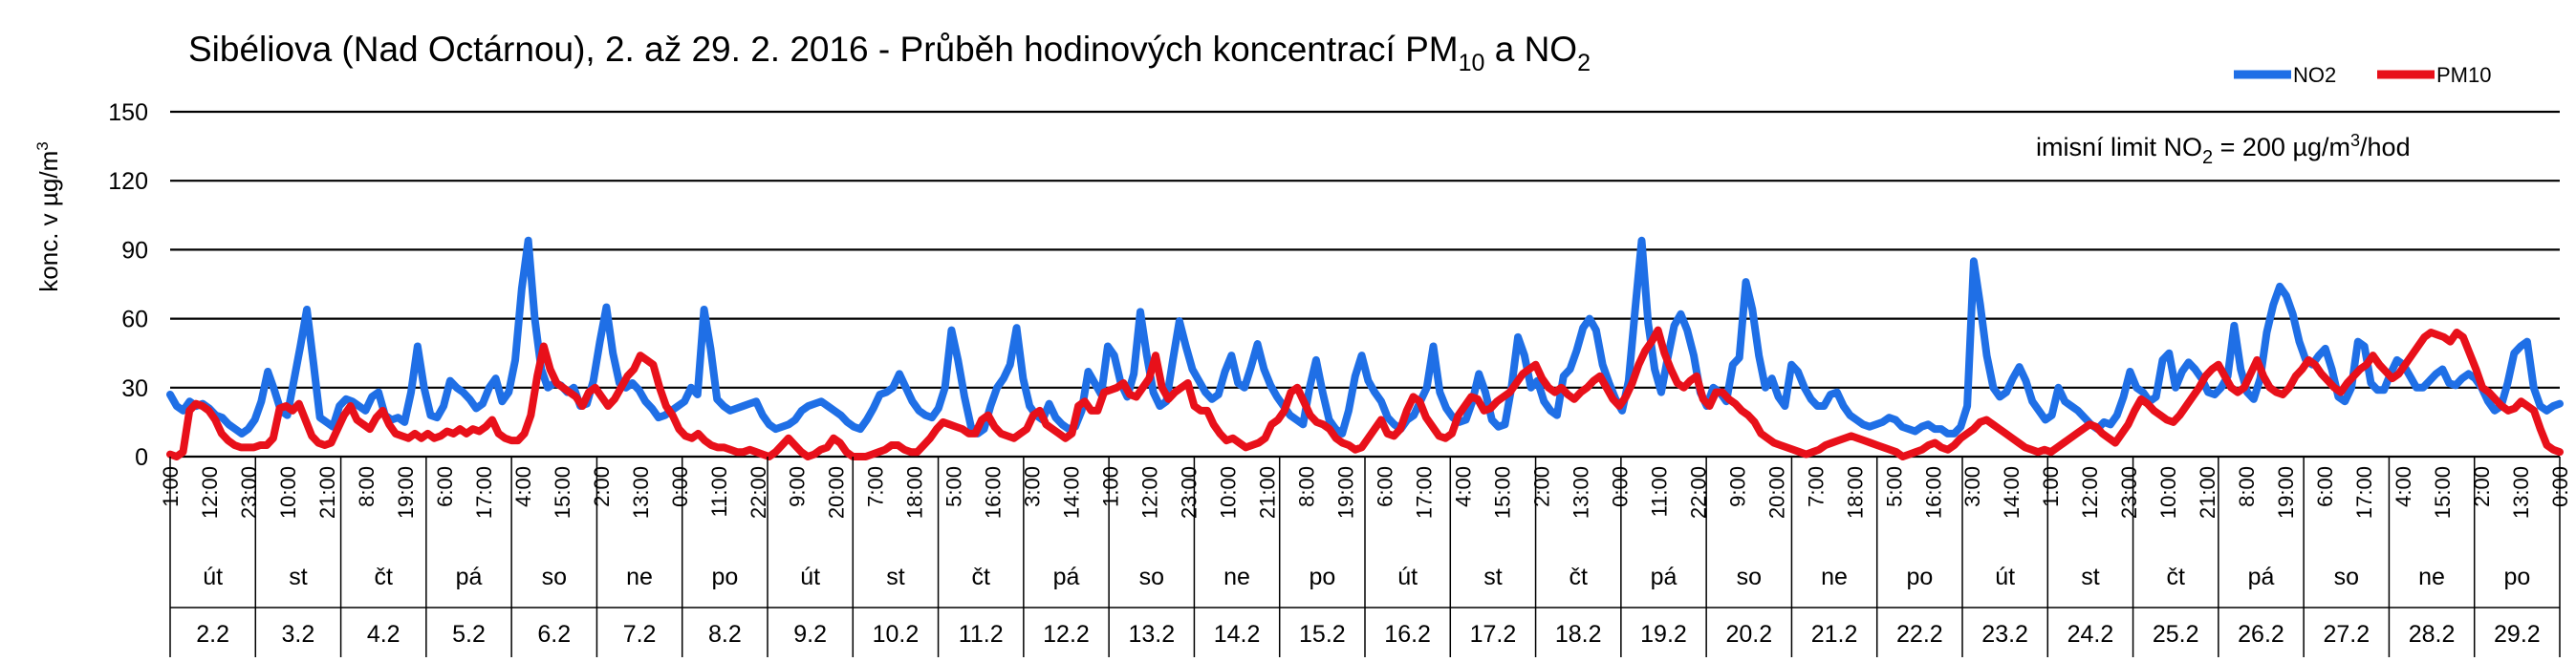 The height and width of the screenshot is (662, 2576). Describe the element at coordinates (1663, 634) in the screenshot. I see `date-label: 19.2` at that location.